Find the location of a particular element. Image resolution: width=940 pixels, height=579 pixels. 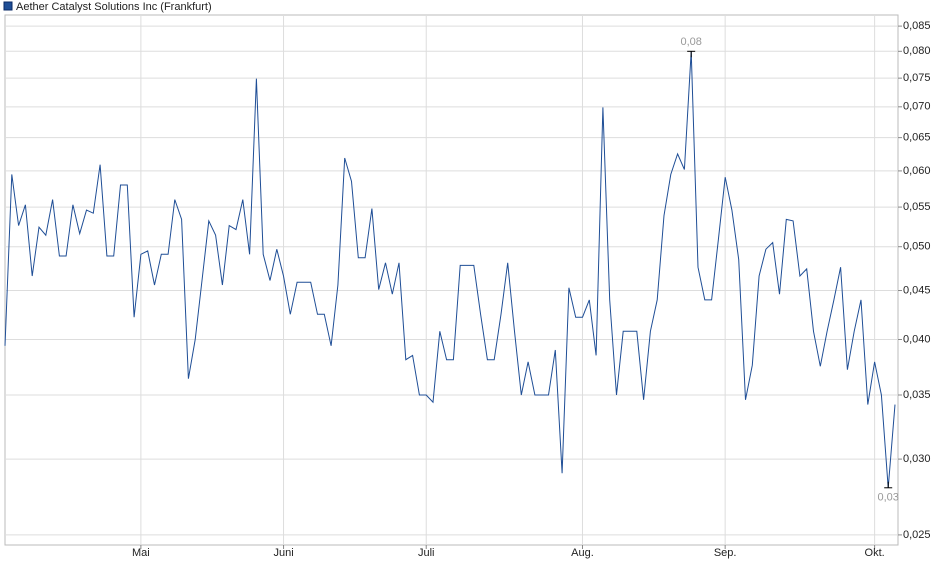

annotation-label: 0,03 is located at coordinates (887, 498).